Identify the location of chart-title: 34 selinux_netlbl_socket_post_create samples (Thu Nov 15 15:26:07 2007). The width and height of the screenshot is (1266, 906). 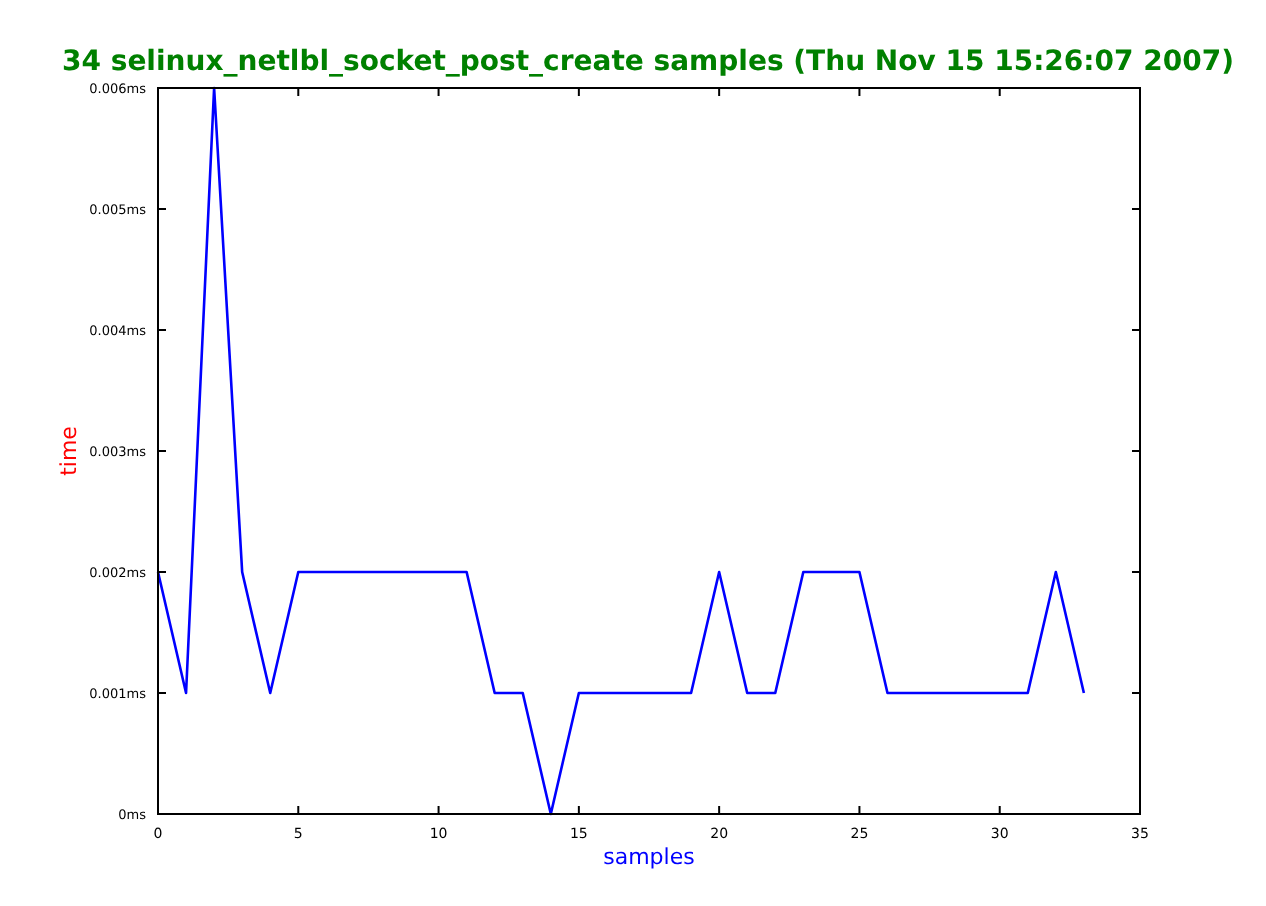
(648, 62).